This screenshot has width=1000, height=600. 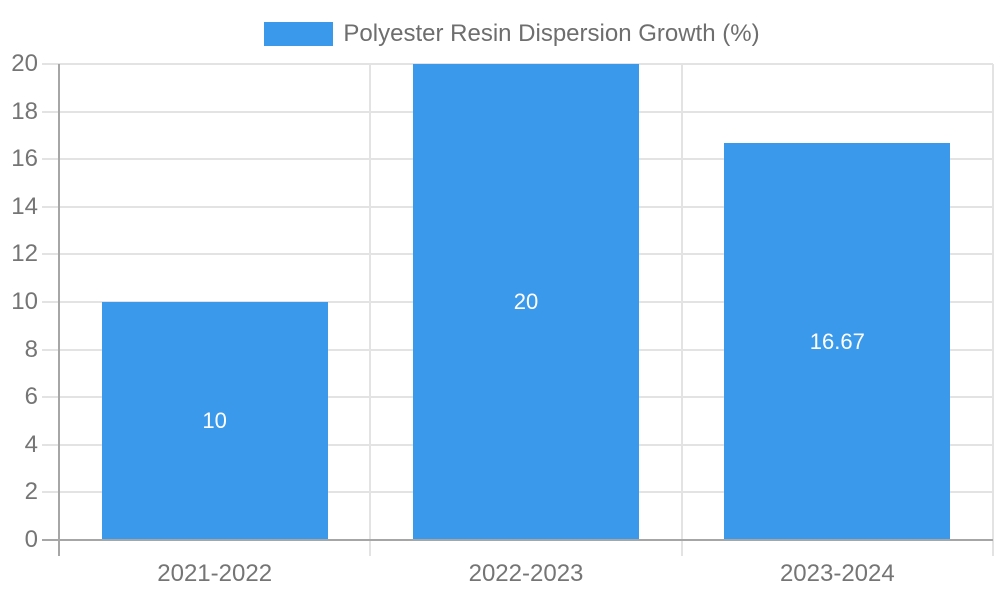 What do you see at coordinates (551, 33) in the screenshot?
I see `legend-label: Polyester Resin Dispersion Growth (%)` at bounding box center [551, 33].